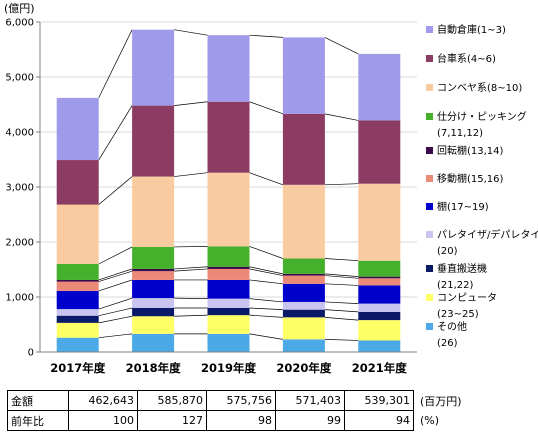 Image resolution: width=538 pixels, height=438 pixels. I want to click on legend-sub-label: (20), so click(447, 251).